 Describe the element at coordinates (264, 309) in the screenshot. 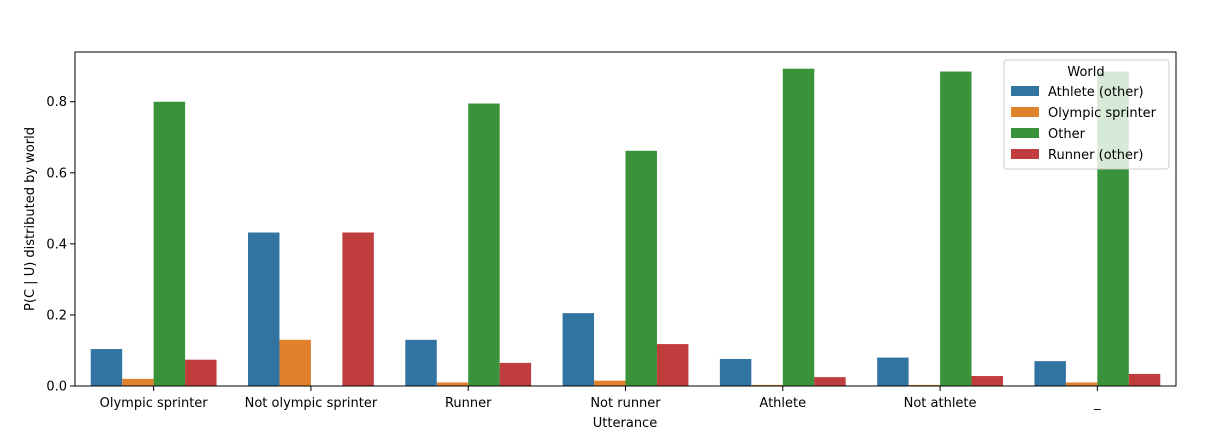

I see `bar-athlete-other-not-olympic-sprinter` at that location.